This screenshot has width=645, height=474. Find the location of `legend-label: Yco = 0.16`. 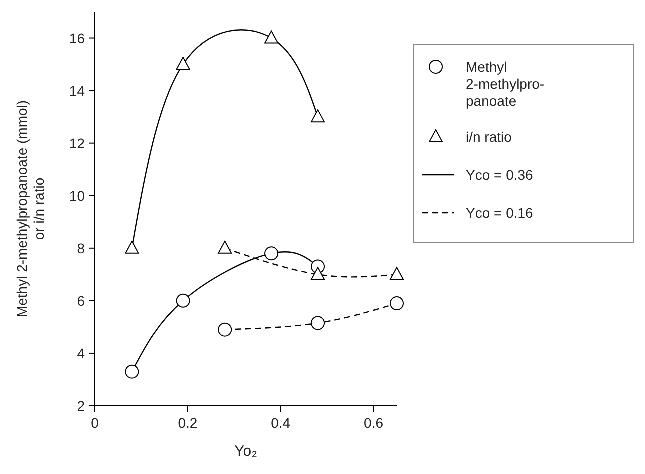

legend-label: Yco = 0.16 is located at coordinates (500, 213).